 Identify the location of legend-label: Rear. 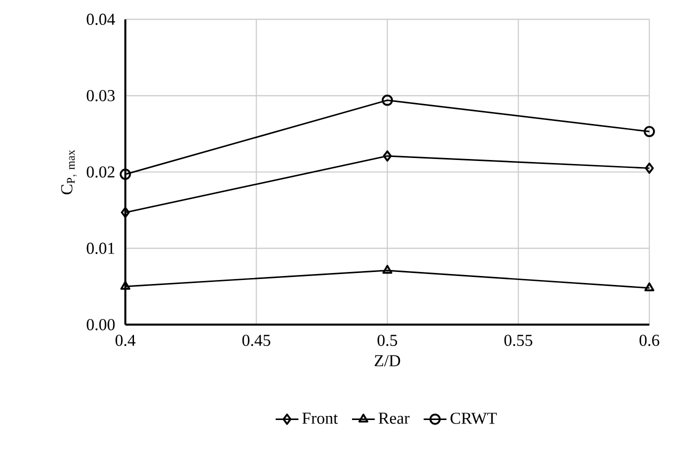
(394, 418).